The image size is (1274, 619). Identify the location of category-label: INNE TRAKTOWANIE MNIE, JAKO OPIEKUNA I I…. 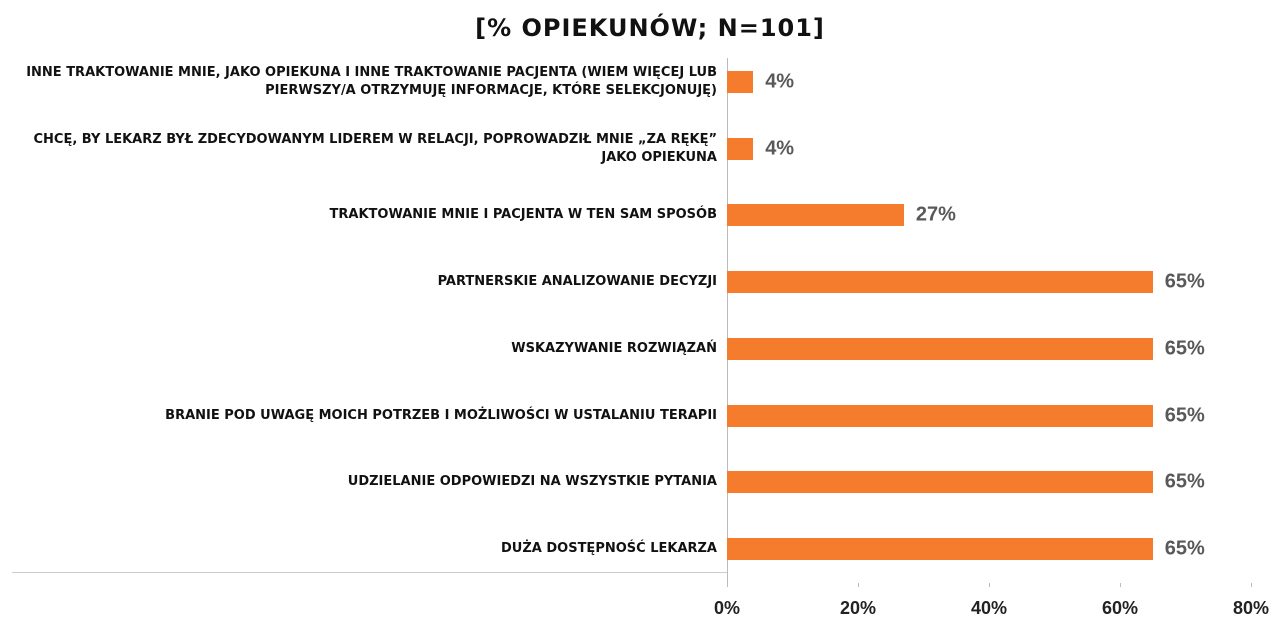
(371, 81).